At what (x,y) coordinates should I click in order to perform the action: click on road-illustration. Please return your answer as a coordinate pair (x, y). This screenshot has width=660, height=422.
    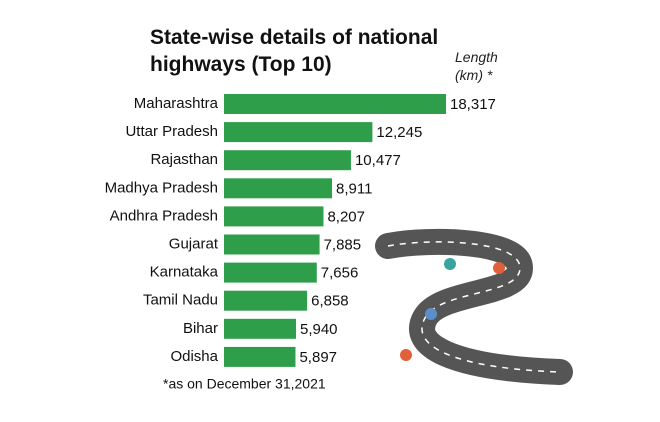
    Looking at the image, I should click on (474, 306).